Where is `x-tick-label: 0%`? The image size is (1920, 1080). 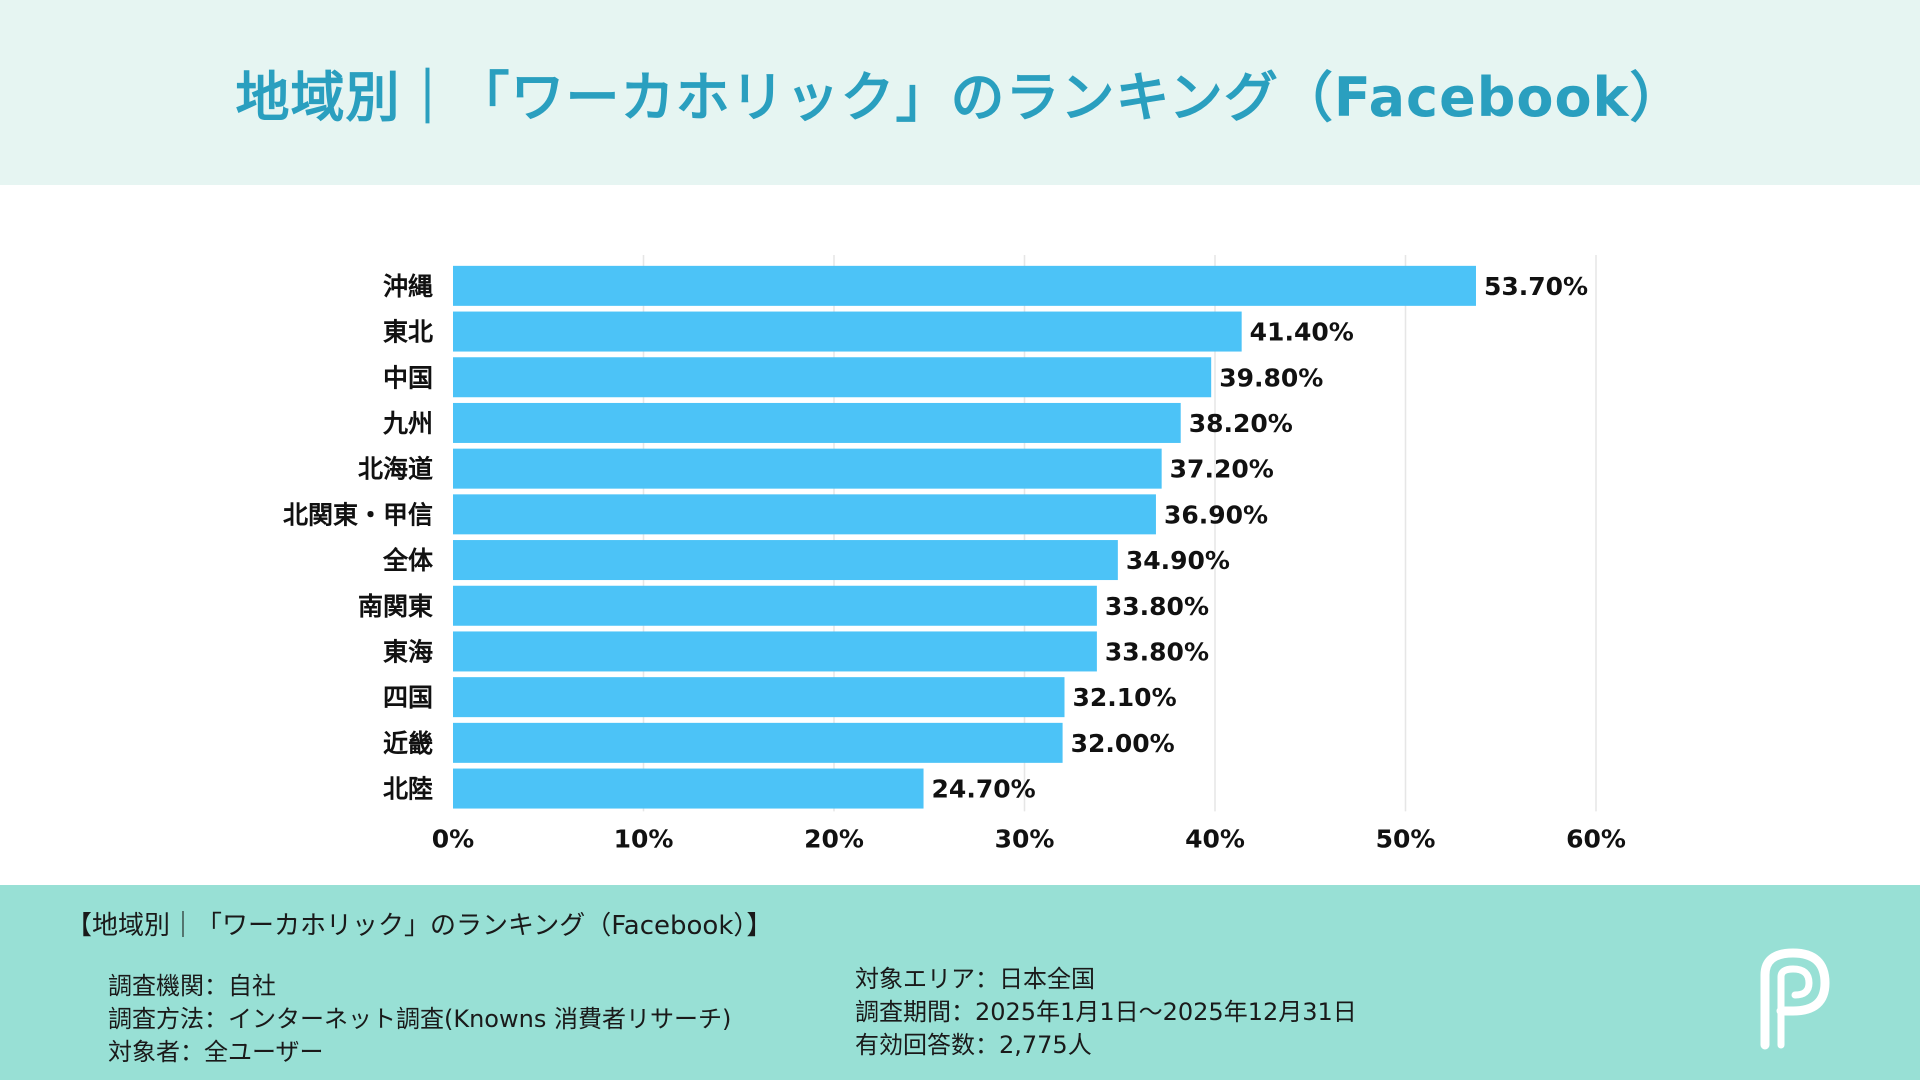
x-tick-label: 0% is located at coordinates (453, 838).